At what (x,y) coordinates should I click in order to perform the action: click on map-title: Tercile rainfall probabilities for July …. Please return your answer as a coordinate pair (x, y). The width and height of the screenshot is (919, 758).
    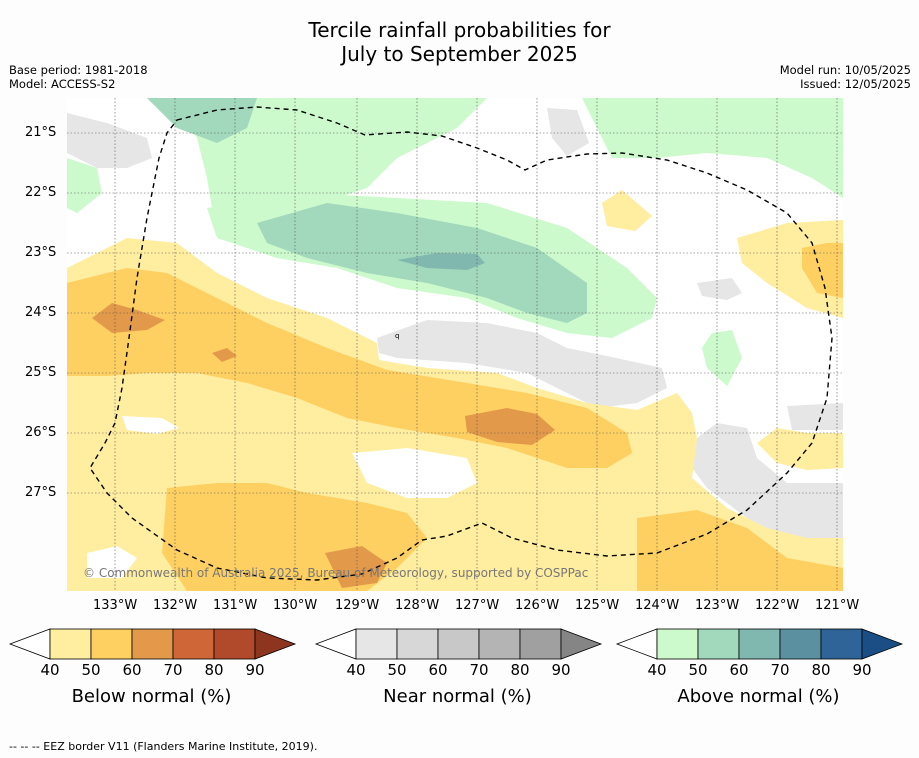
    Looking at the image, I should click on (459, 42).